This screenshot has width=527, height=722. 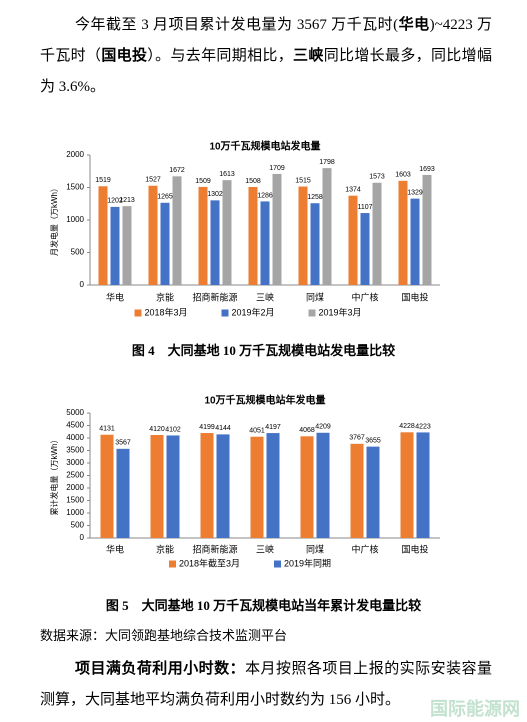 I want to click on value-label: 4209, so click(x=323, y=427).